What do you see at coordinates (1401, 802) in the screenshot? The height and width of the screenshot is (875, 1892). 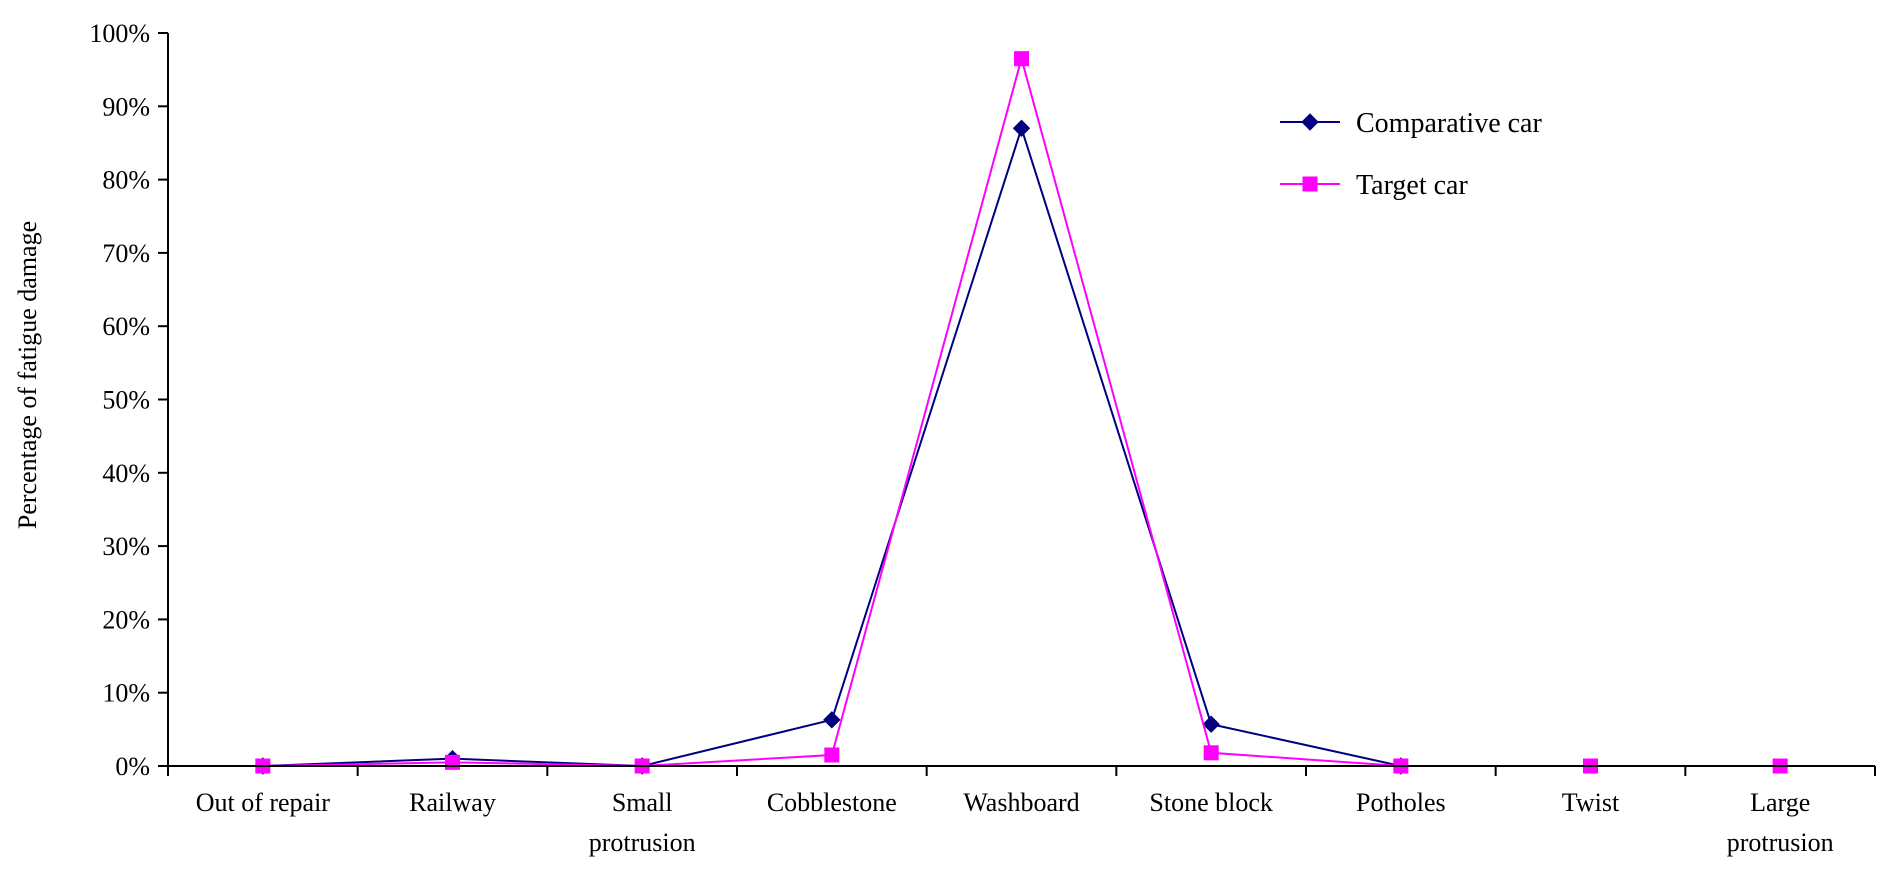 I see `x-tick-label: Potholes` at bounding box center [1401, 802].